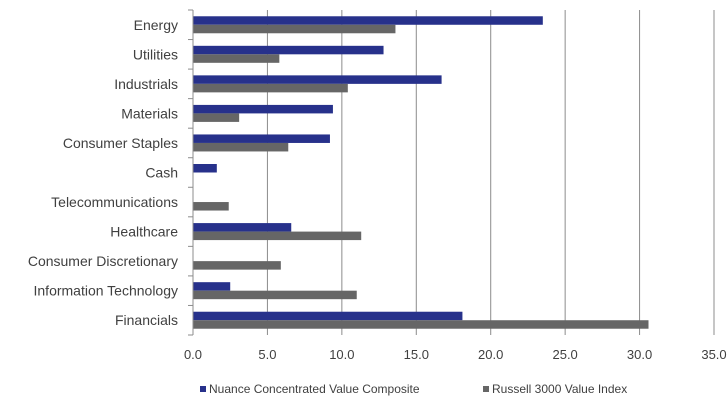 This screenshot has height=401, width=728. Describe the element at coordinates (416, 354) in the screenshot. I see `x-tick-label: 15.0` at that location.